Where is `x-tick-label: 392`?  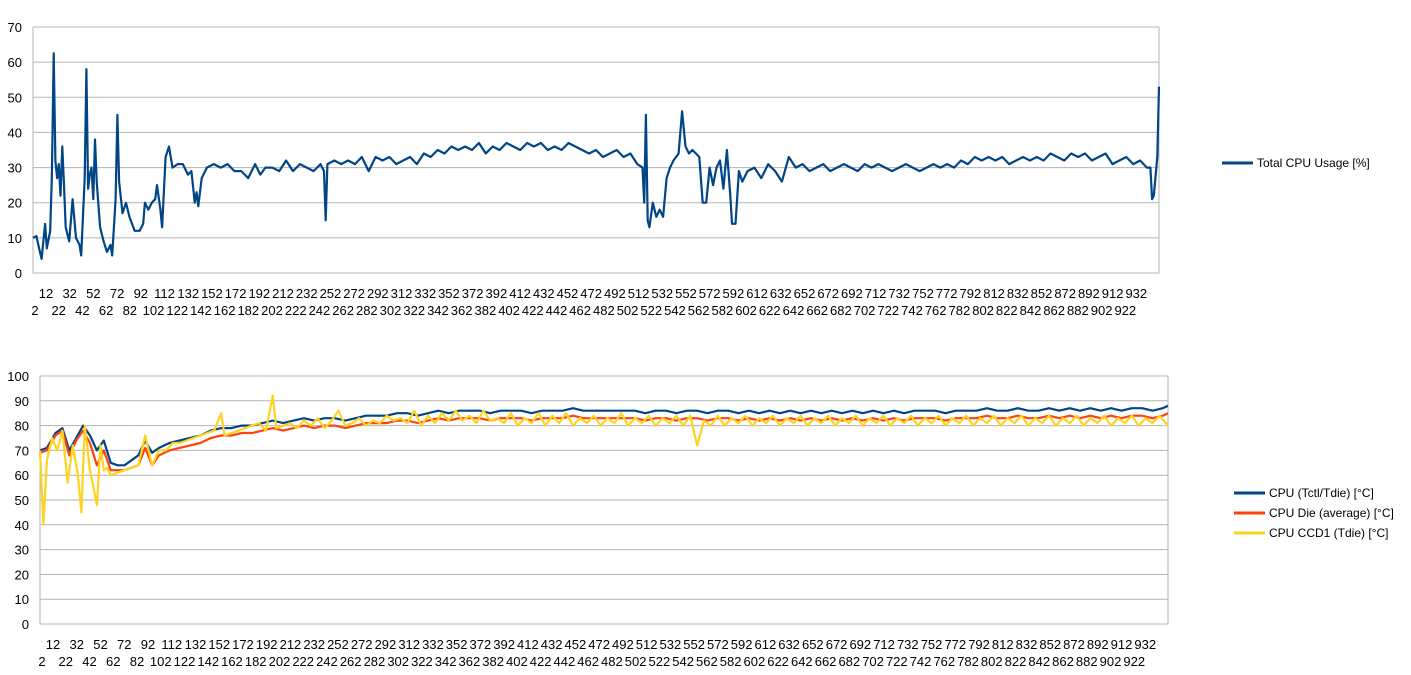 x-tick-label: 392 is located at coordinates (504, 644).